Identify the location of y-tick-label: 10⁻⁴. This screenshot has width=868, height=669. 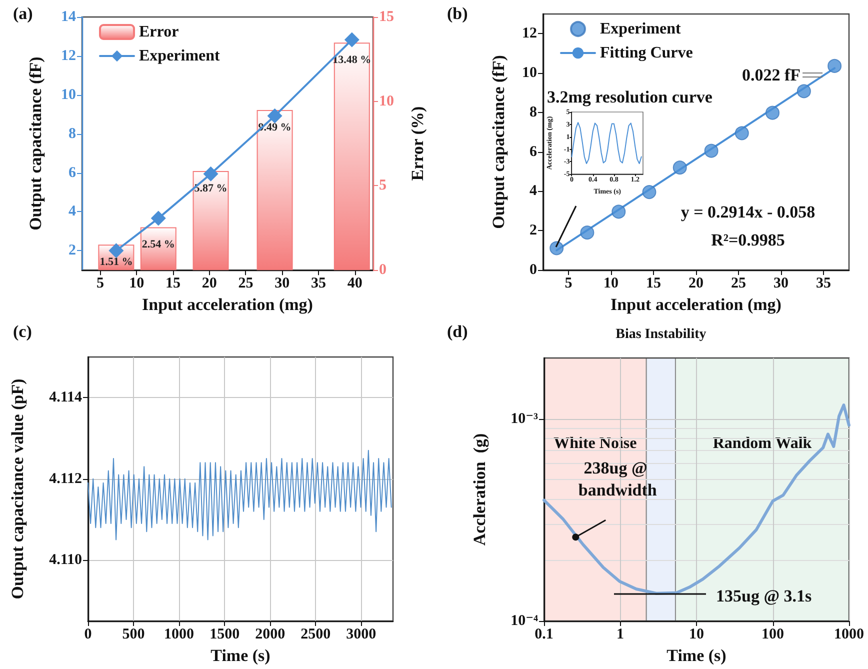
(524, 621).